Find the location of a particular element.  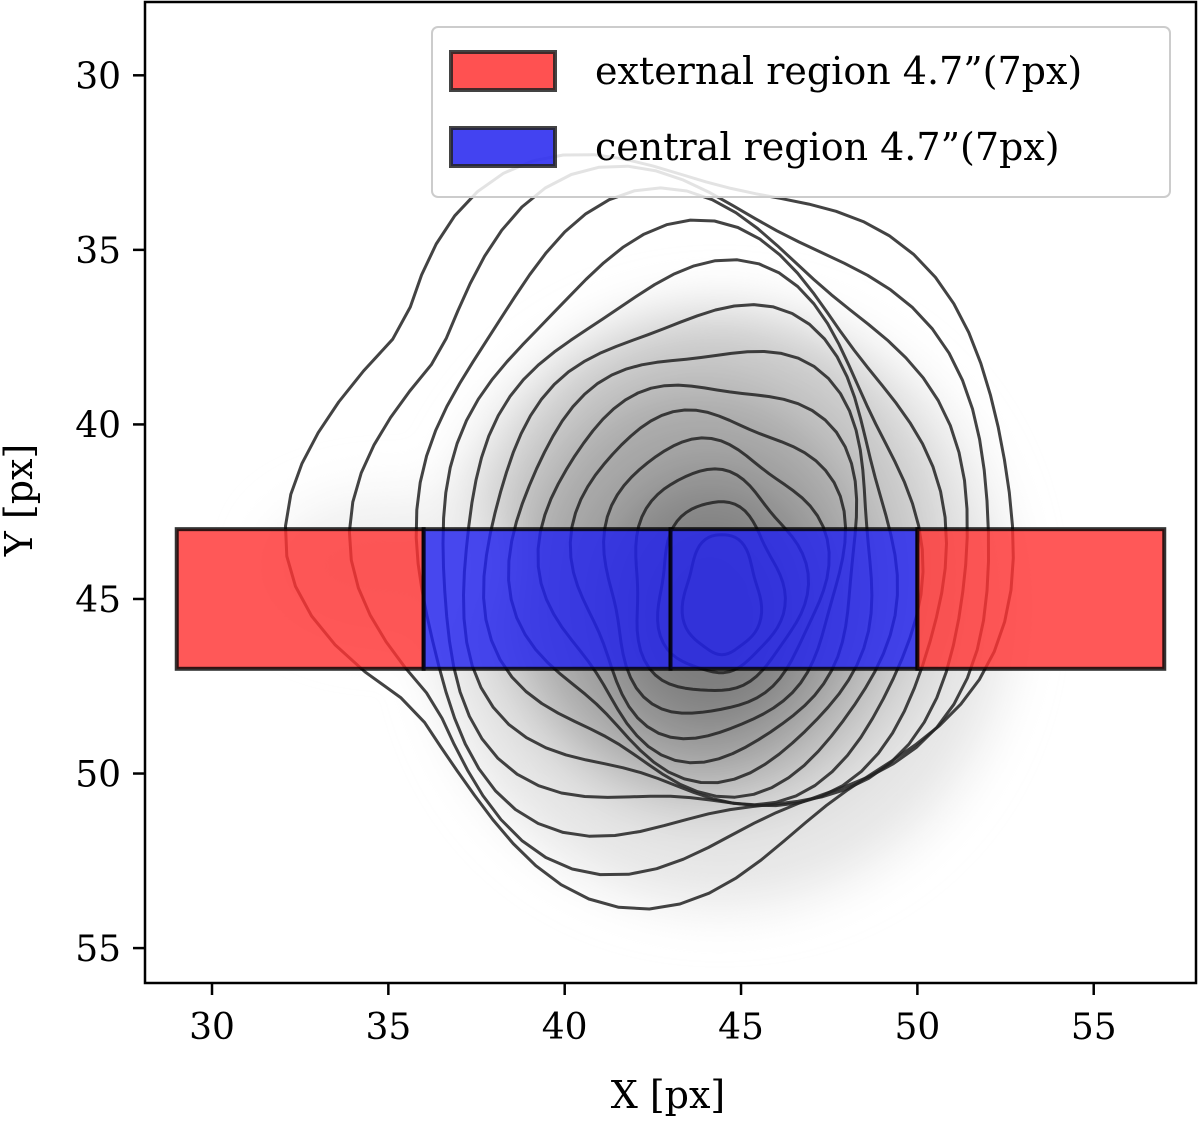

y-tick-label: 50 is located at coordinates (98, 775).